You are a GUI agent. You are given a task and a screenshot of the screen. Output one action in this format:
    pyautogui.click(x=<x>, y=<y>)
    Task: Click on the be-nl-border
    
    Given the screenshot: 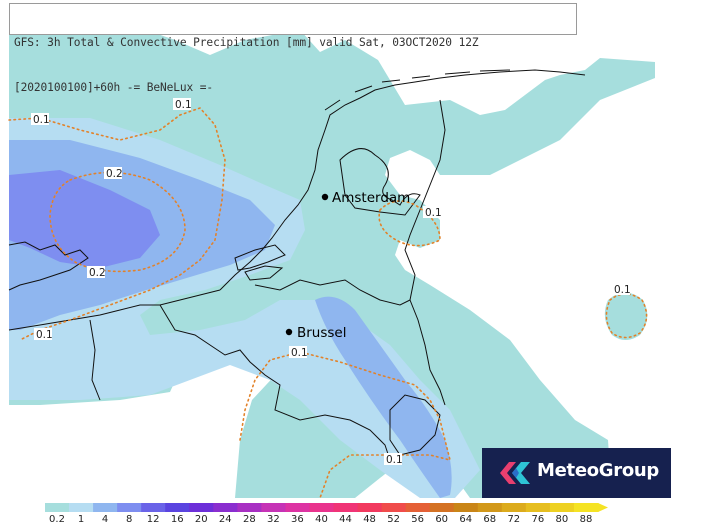 What is the action you would take?
    pyautogui.click(x=332, y=292)
    